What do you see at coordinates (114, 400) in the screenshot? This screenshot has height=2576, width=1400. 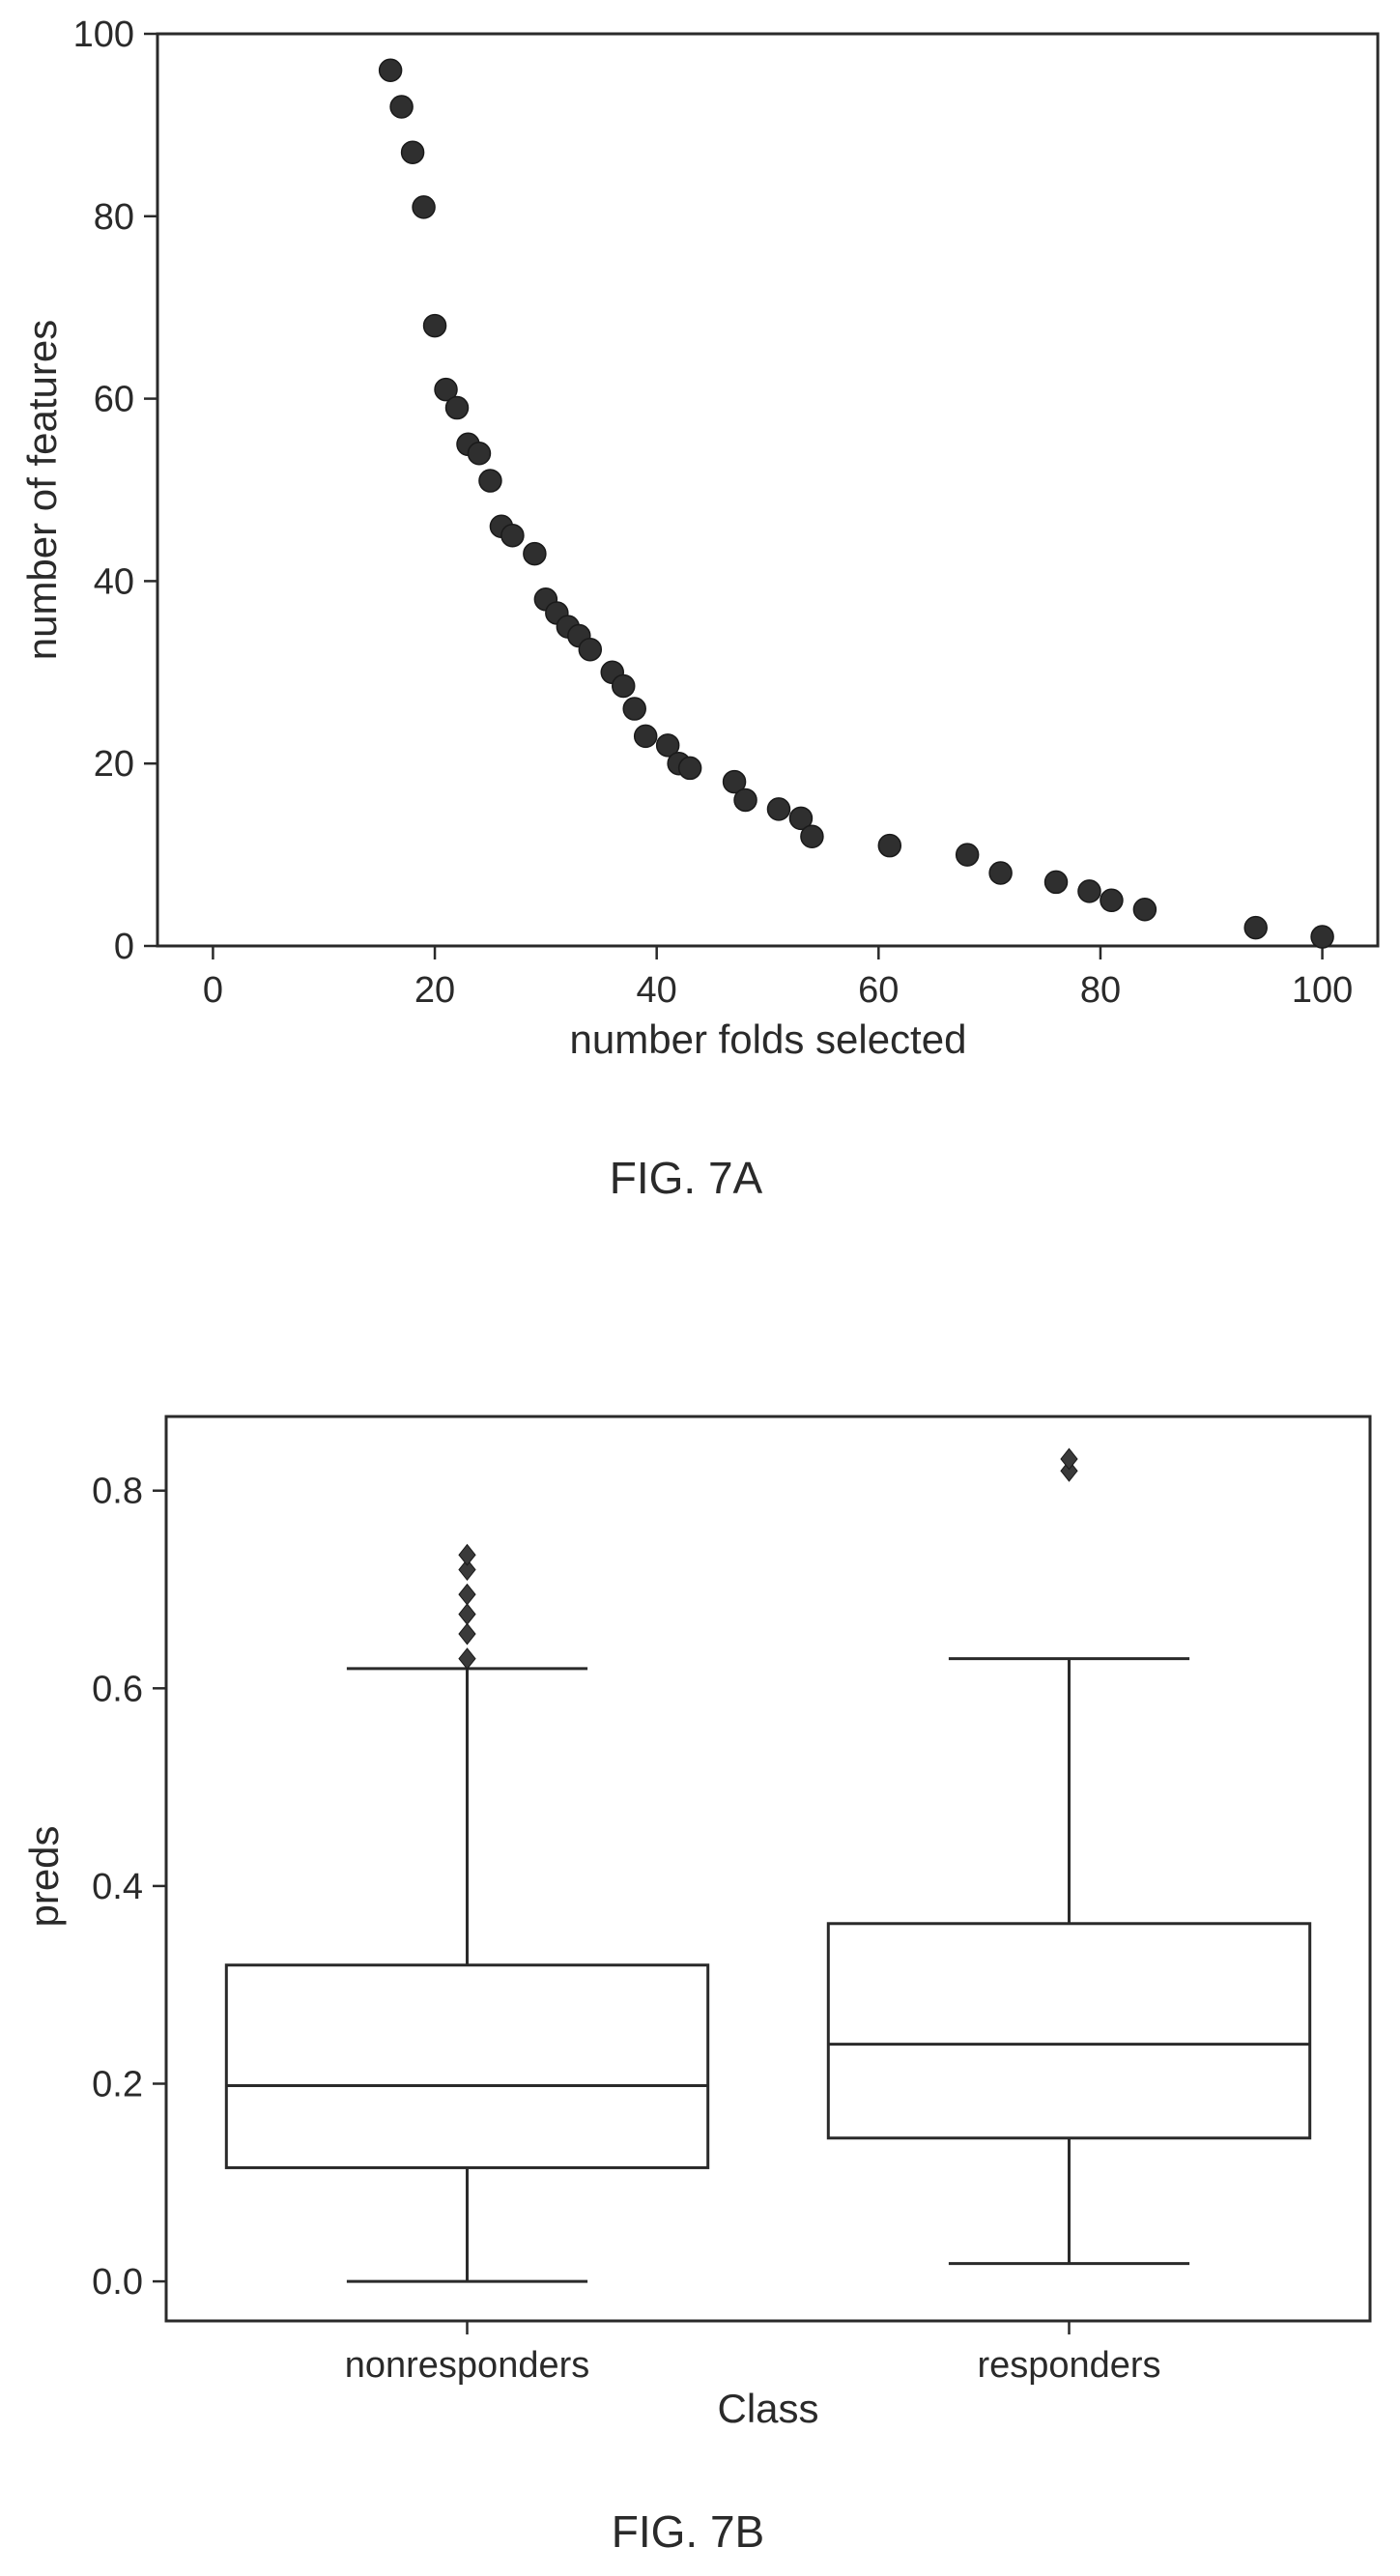 I see `scatter-y-tick-label: 60` at bounding box center [114, 400].